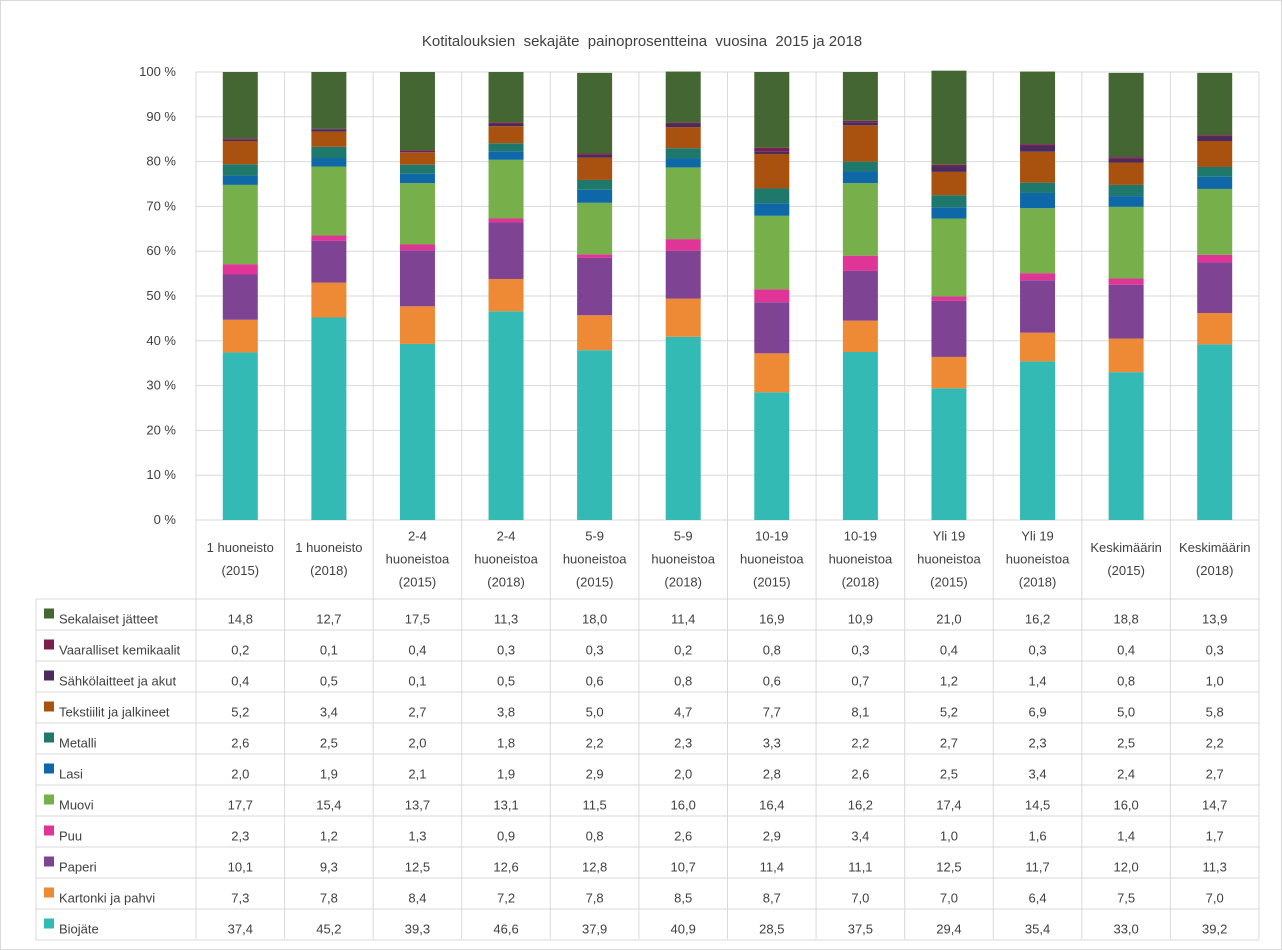 This screenshot has height=950, width=1282. Describe the element at coordinates (949, 712) in the screenshot. I see `data-label: 5,2` at that location.